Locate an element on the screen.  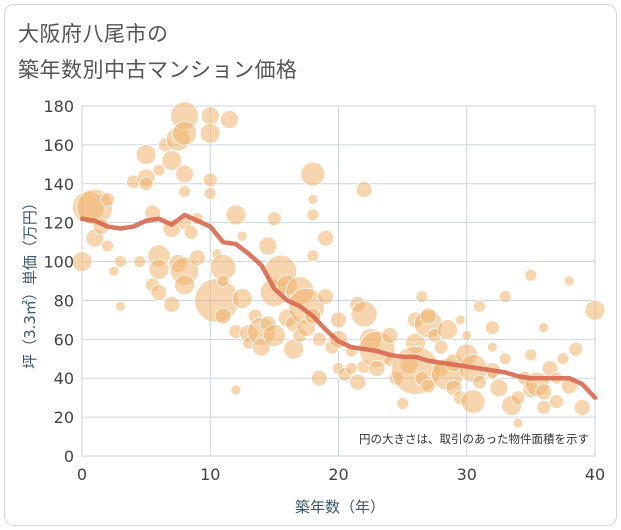
x-tick-label: 40 is located at coordinates (595, 474).